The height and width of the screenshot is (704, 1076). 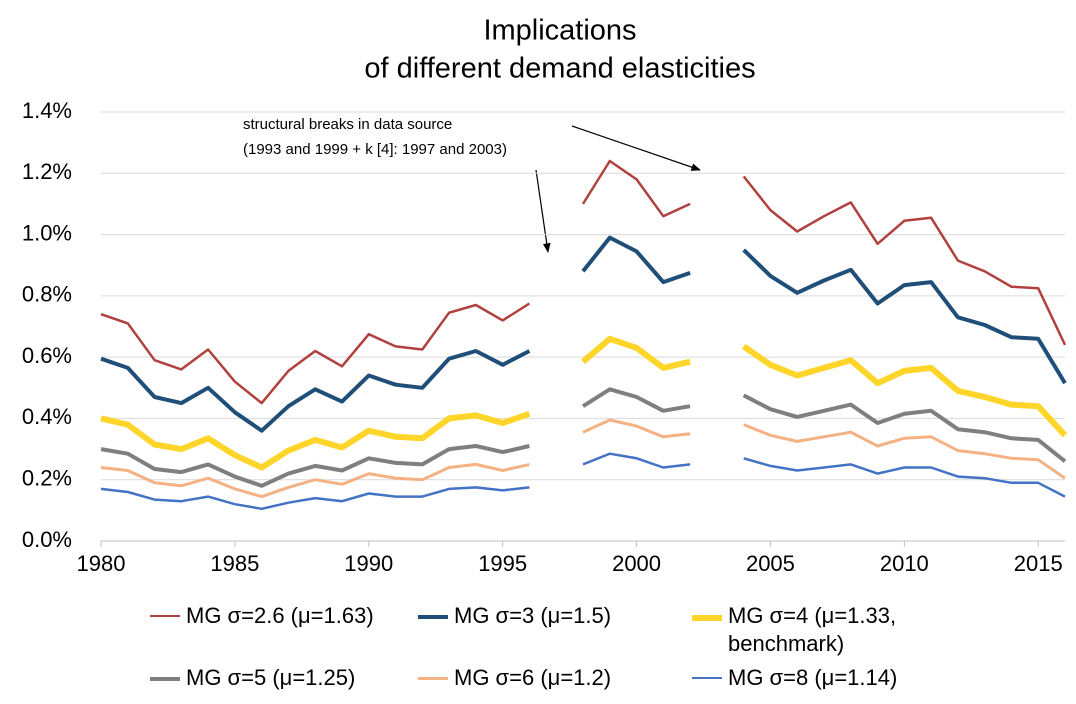 I want to click on y-tick-label: 0.8%, so click(x=47, y=294).